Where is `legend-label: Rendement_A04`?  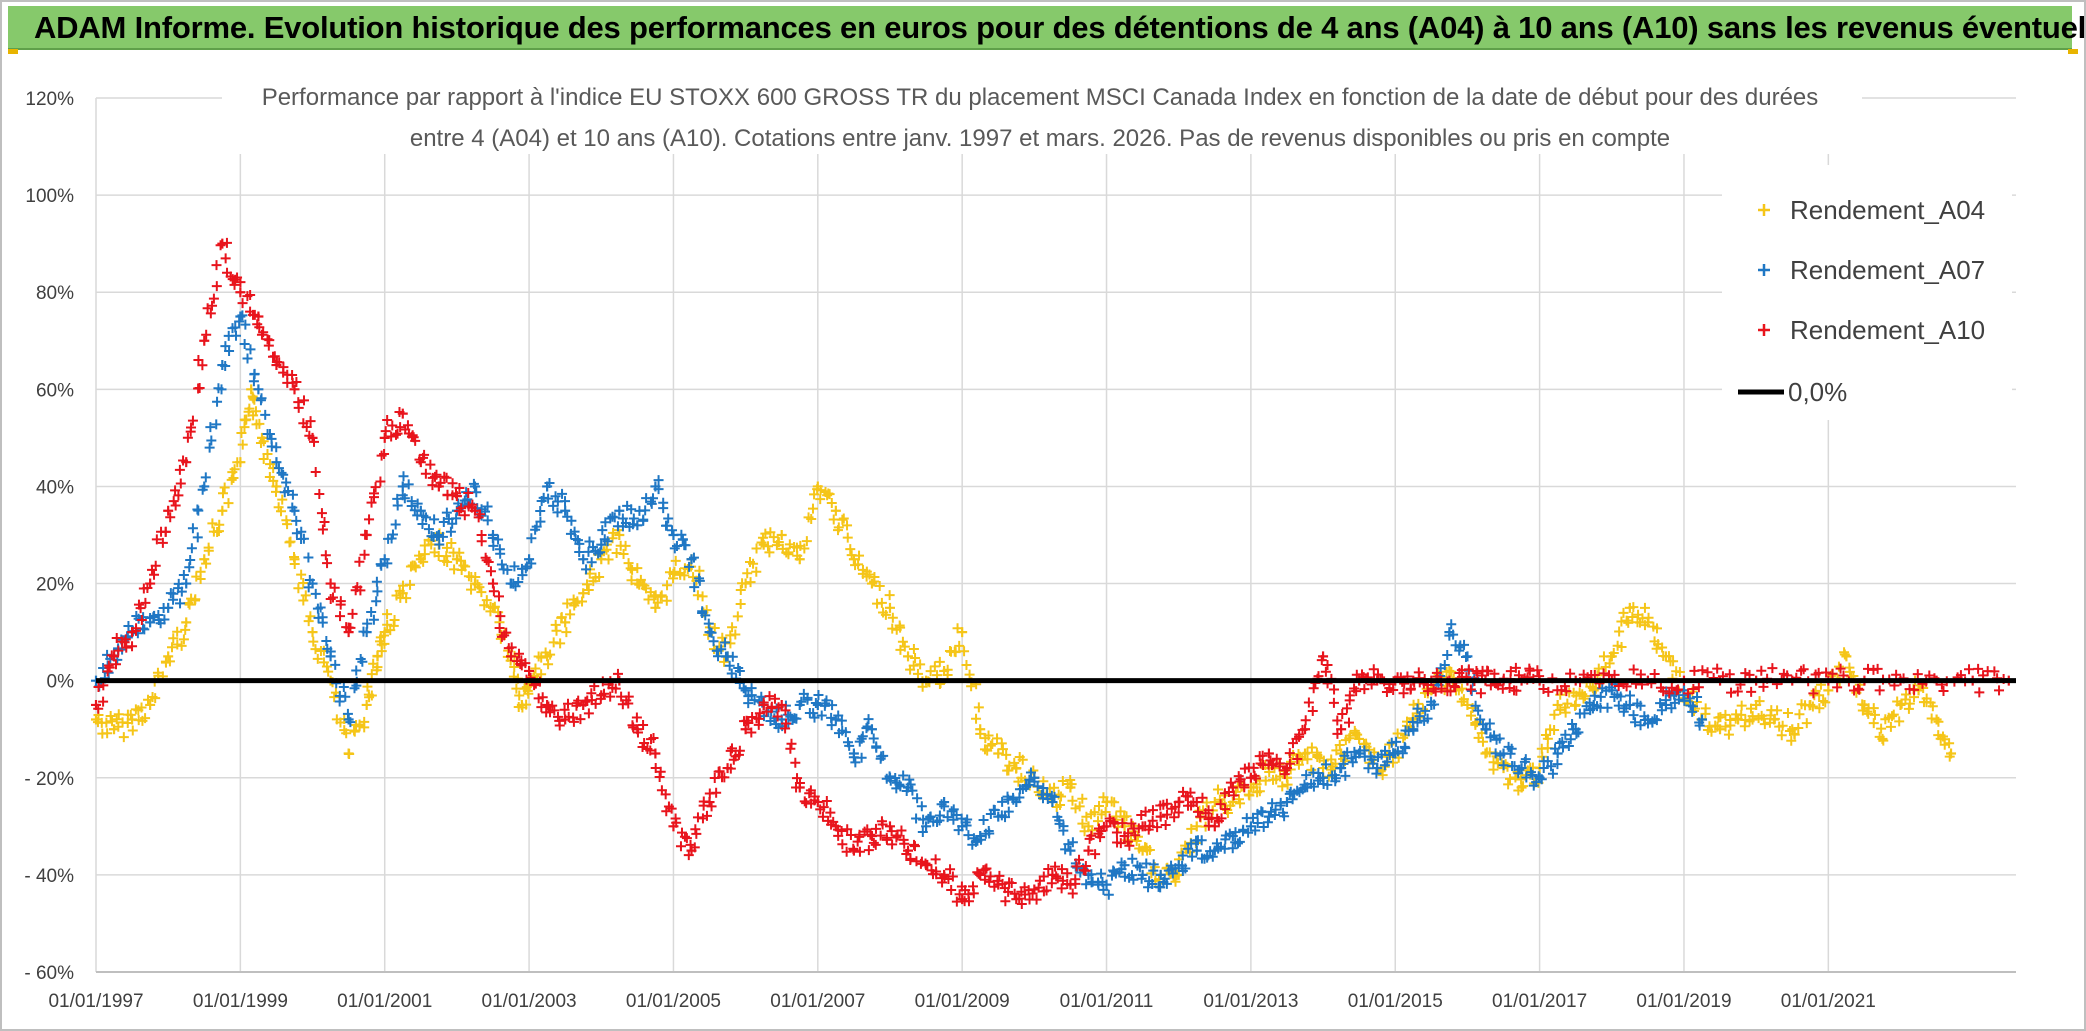
legend-label: Rendement_A04 is located at coordinates (1887, 210).